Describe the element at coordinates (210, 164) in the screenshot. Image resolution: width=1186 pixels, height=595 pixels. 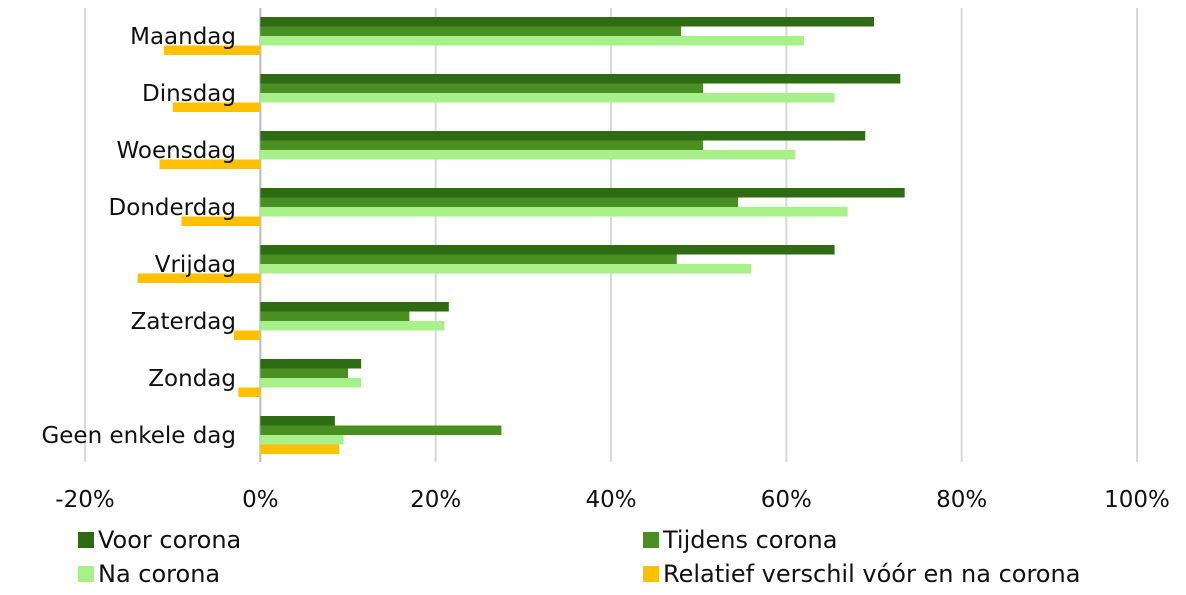
I see `bar-relatief-verschil-v-r-en-na-corona-woensdag` at that location.